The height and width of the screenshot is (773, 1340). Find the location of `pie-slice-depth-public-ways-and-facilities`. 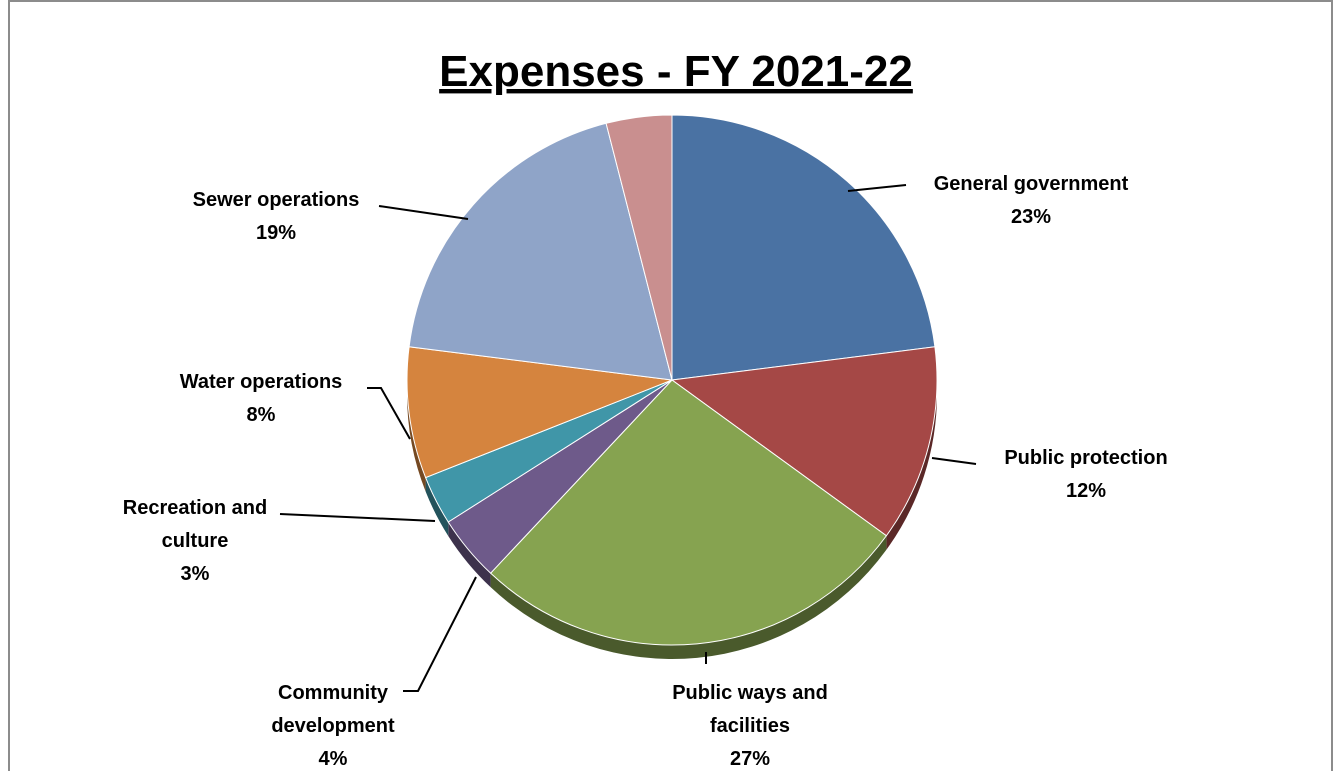

pie-slice-depth-public-ways-and-facilities is located at coordinates (688, 597).